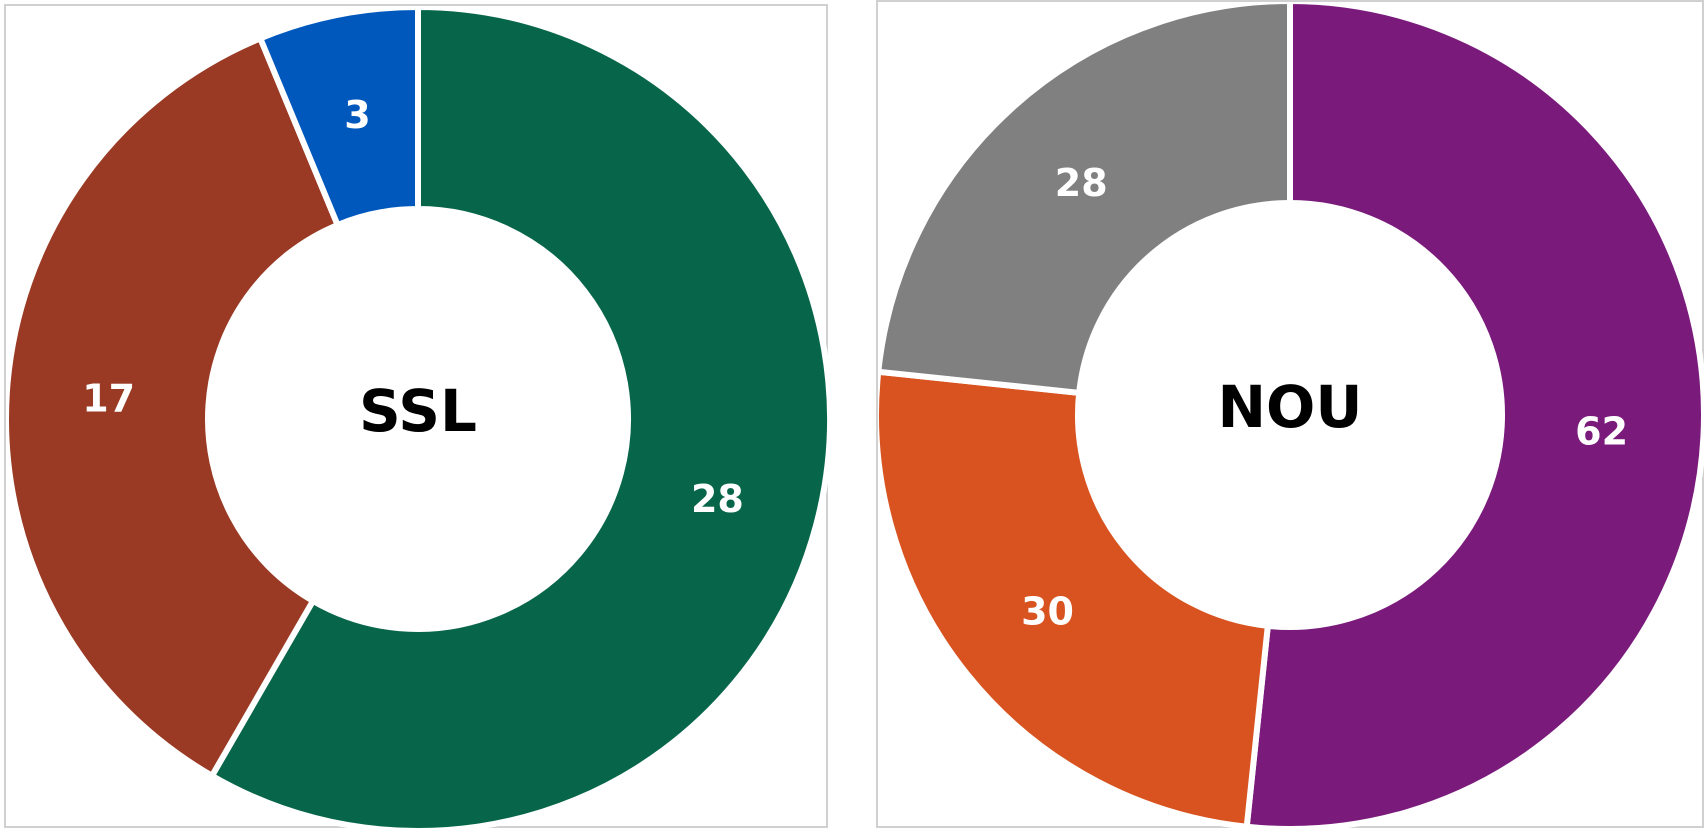 This screenshot has height=830, width=1704. Describe the element at coordinates (1047, 611) in the screenshot. I see `data-label: 30` at that location.